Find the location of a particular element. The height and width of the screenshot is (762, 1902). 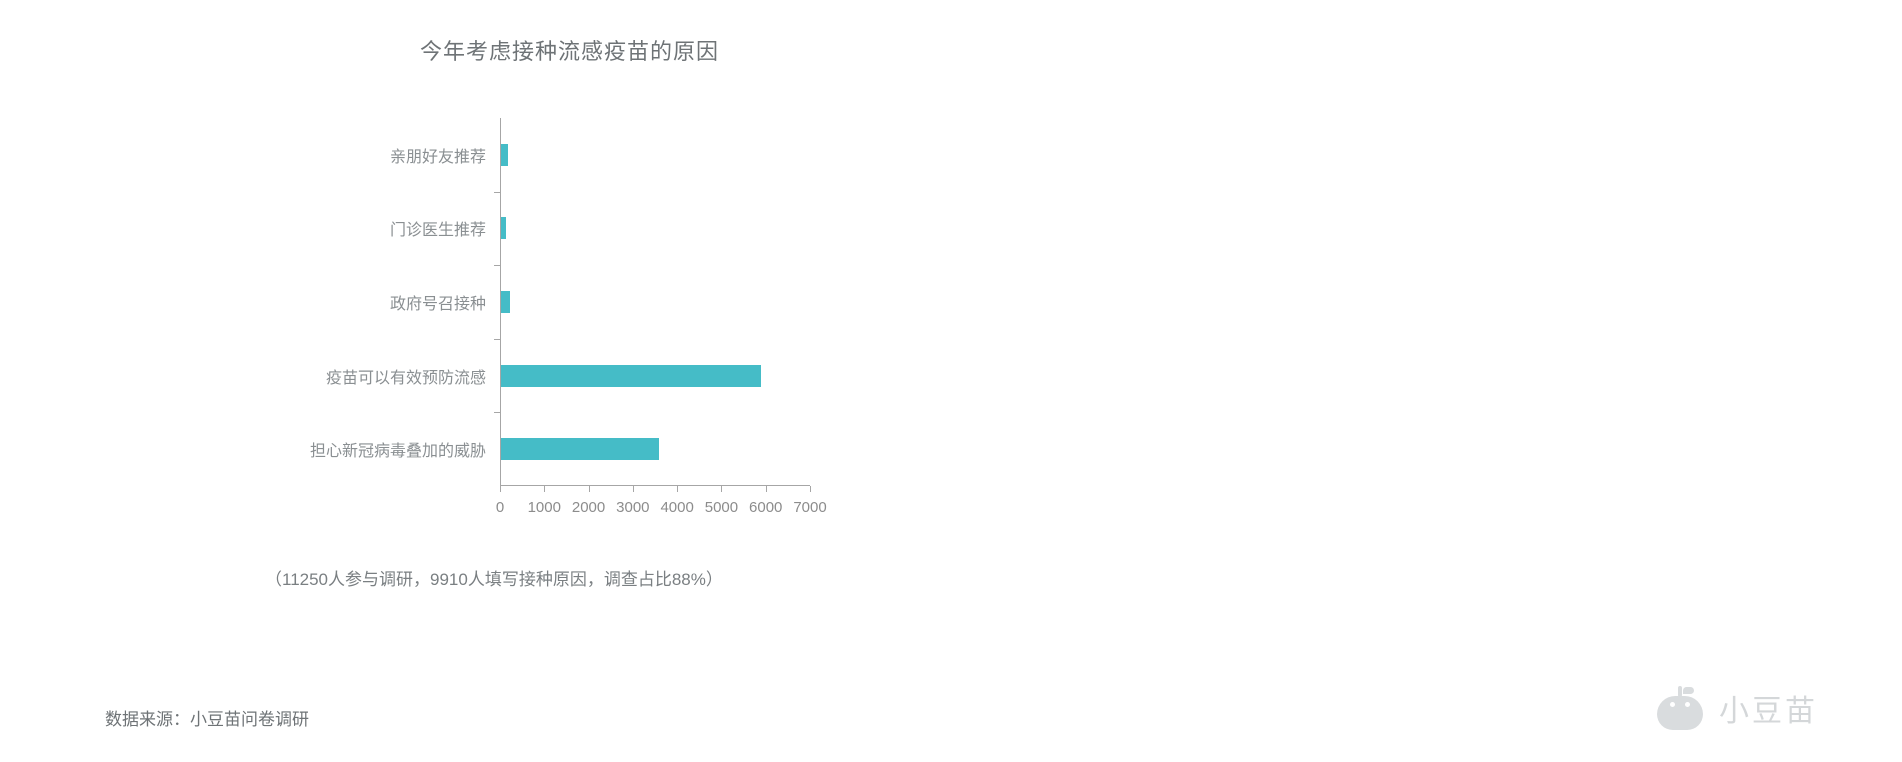

bean-sprout-logo-icon is located at coordinates (1680, 708).